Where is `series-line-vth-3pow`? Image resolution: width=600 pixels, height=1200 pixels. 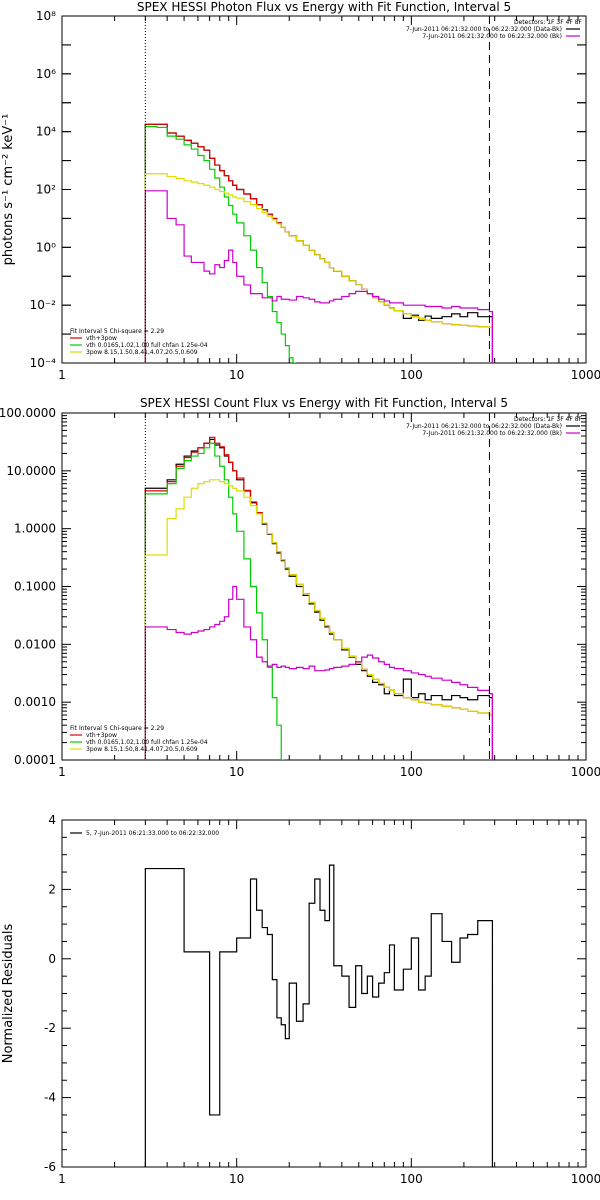 series-line-vth-3pow is located at coordinates (319, 243).